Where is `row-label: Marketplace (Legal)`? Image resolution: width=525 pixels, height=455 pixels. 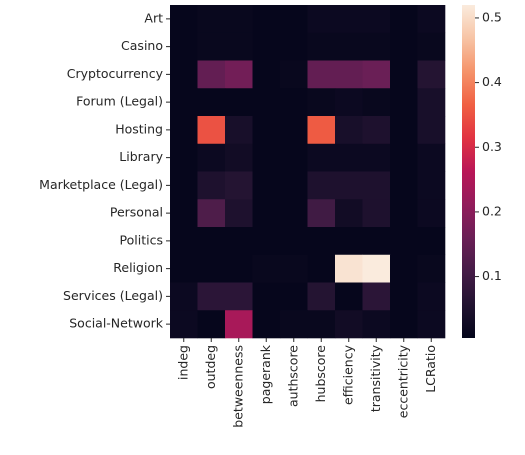
row-label: Marketplace (Legal) is located at coordinates (101, 184).